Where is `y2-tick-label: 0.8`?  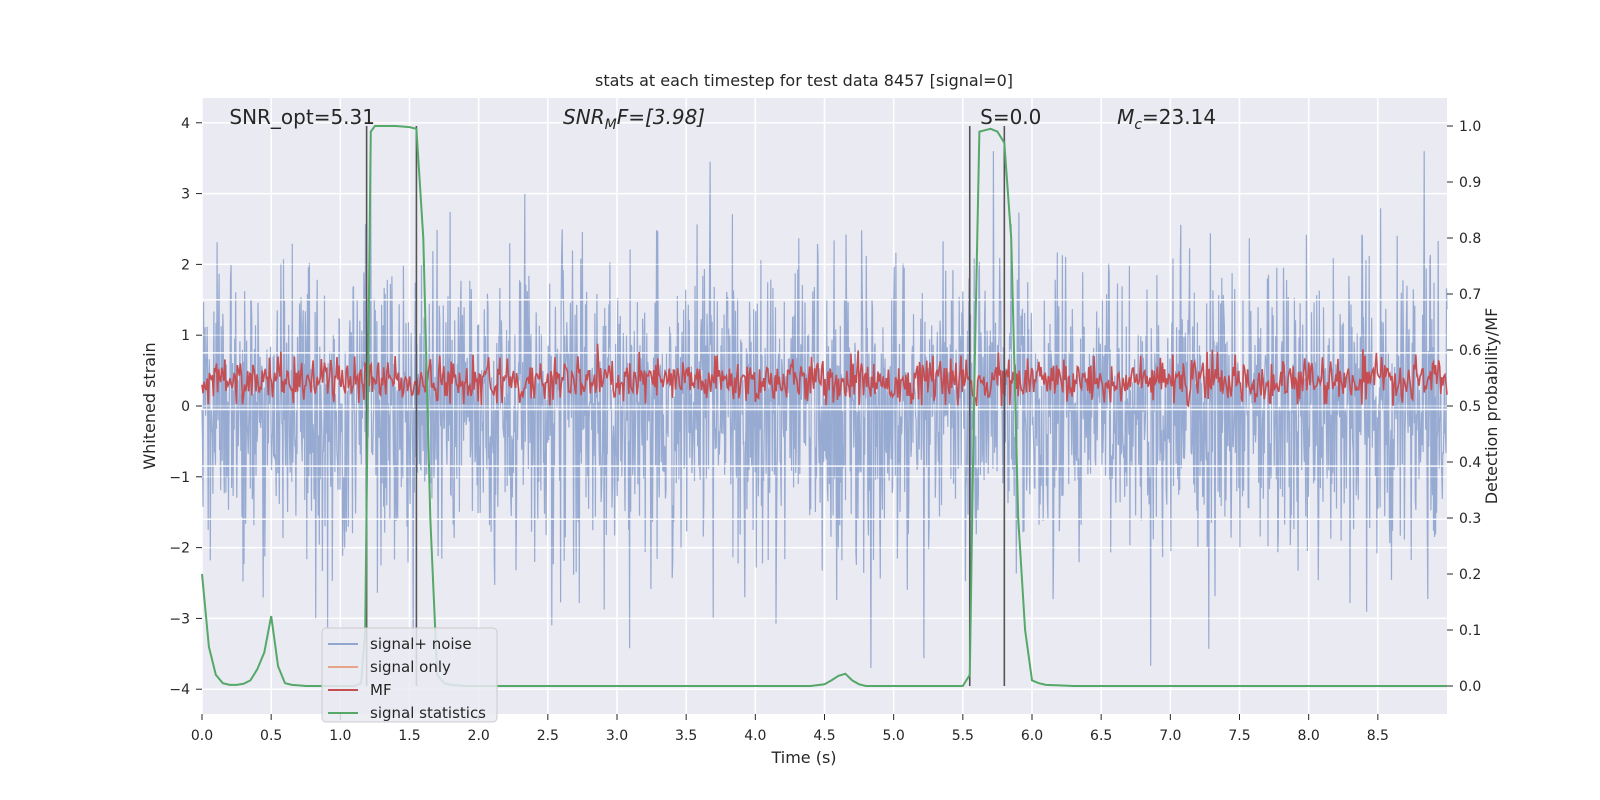 y2-tick-label: 0.8 is located at coordinates (1470, 239).